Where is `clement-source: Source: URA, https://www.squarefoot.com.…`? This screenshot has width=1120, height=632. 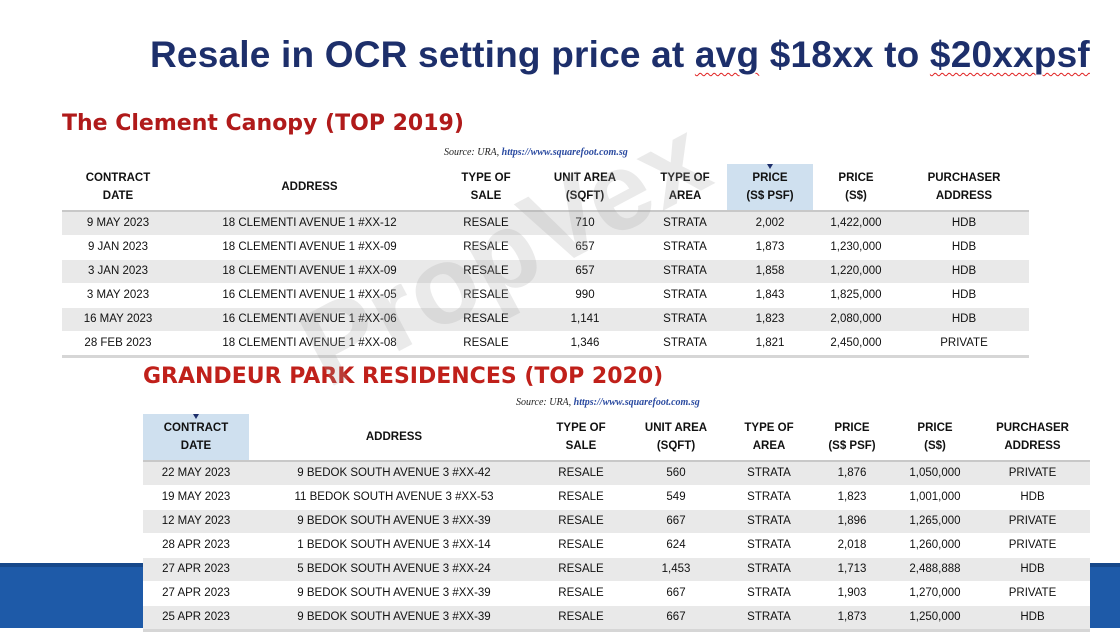 clement-source: Source: URA, https://www.squarefoot.com.… is located at coordinates (536, 152).